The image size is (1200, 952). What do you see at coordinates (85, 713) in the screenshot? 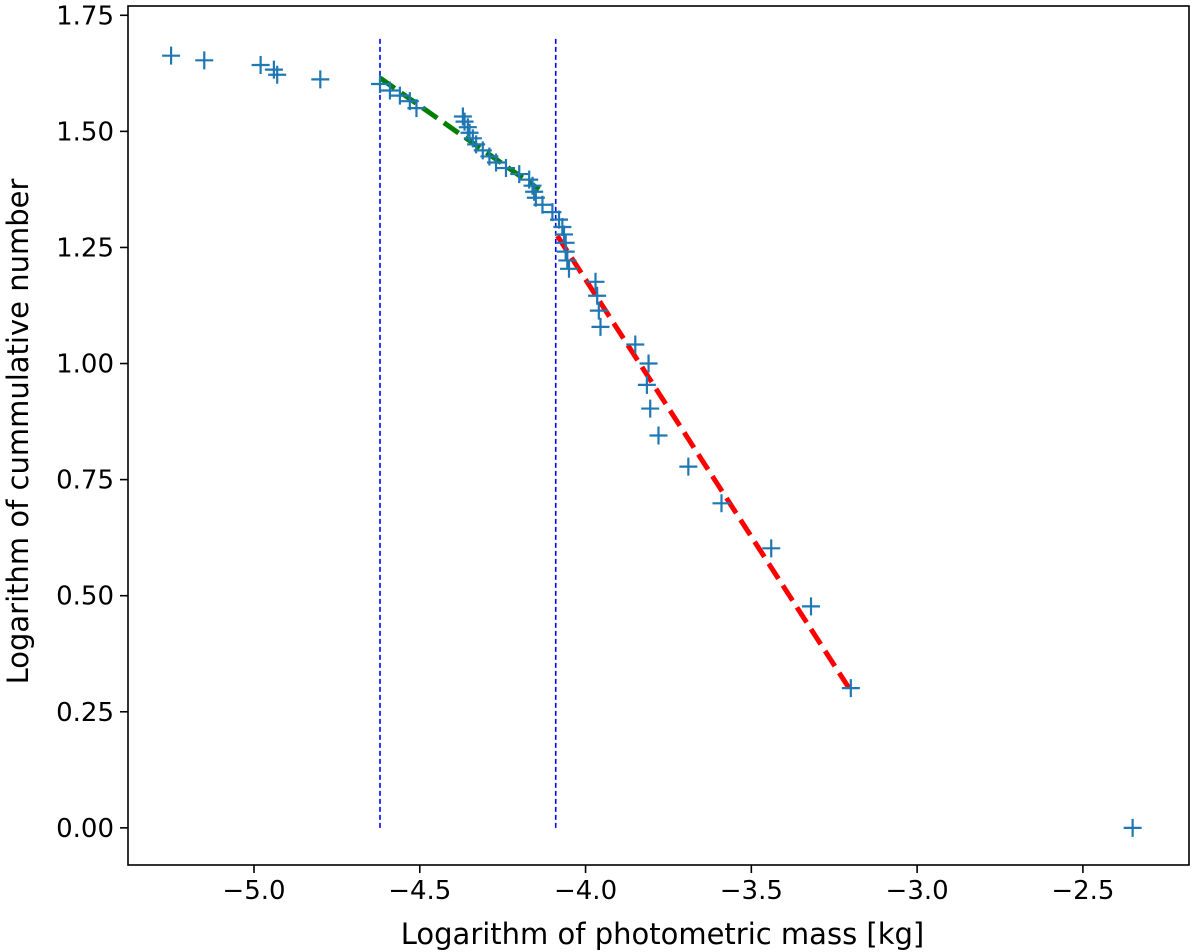
I see `y-tick-label: 0.25` at bounding box center [85, 713].